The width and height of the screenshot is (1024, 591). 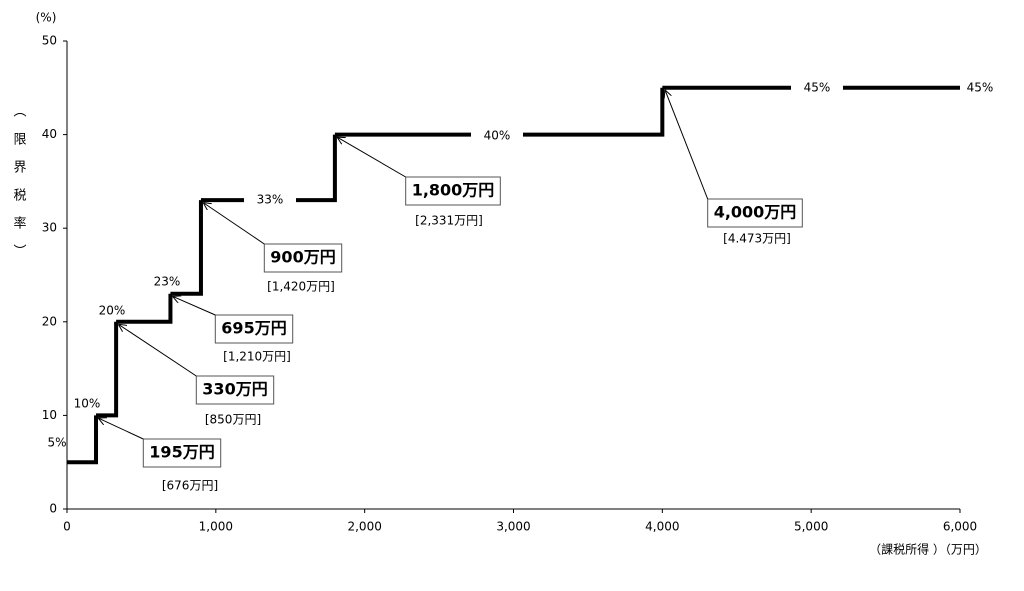 What do you see at coordinates (757, 239) in the screenshot?
I see `threshold-note: [4.473万円]` at bounding box center [757, 239].